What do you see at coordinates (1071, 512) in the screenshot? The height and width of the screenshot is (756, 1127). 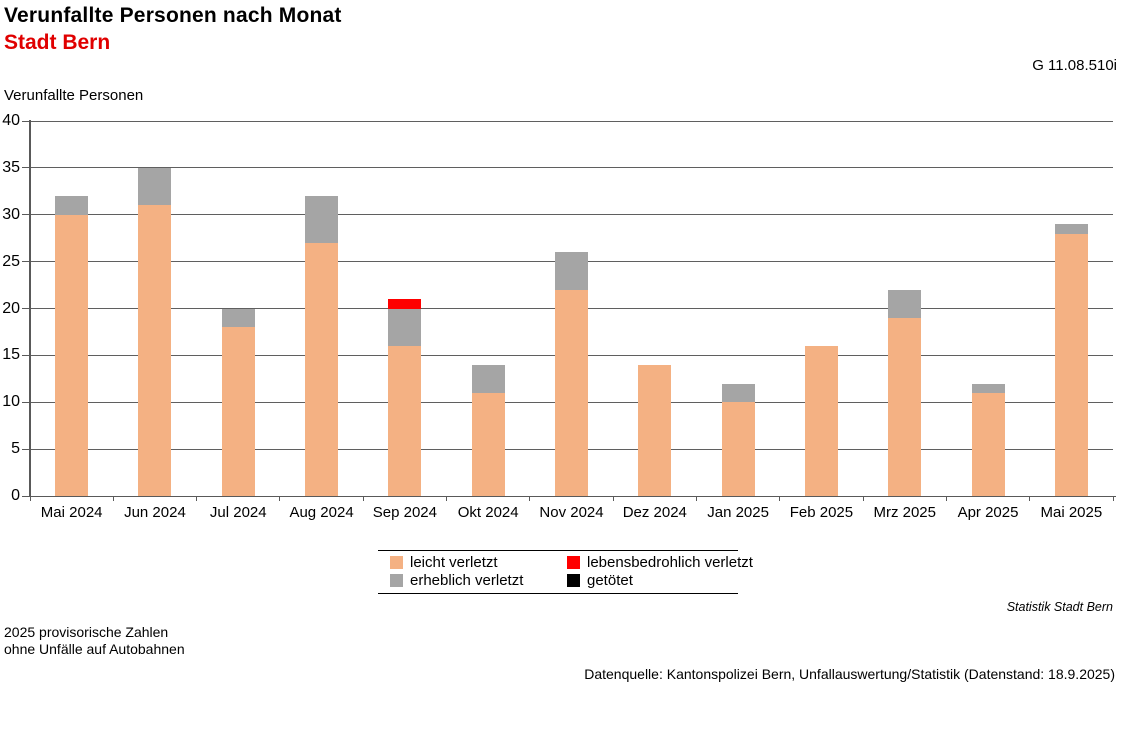 I see `x-axis-tick-label: Mai 2025` at bounding box center [1071, 512].